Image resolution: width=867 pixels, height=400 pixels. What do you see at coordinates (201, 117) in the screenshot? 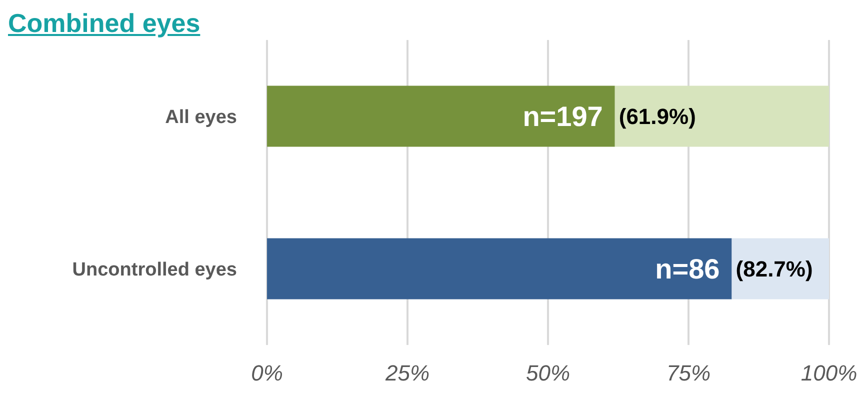
I see `y-tick-label: All eyes` at bounding box center [201, 117].